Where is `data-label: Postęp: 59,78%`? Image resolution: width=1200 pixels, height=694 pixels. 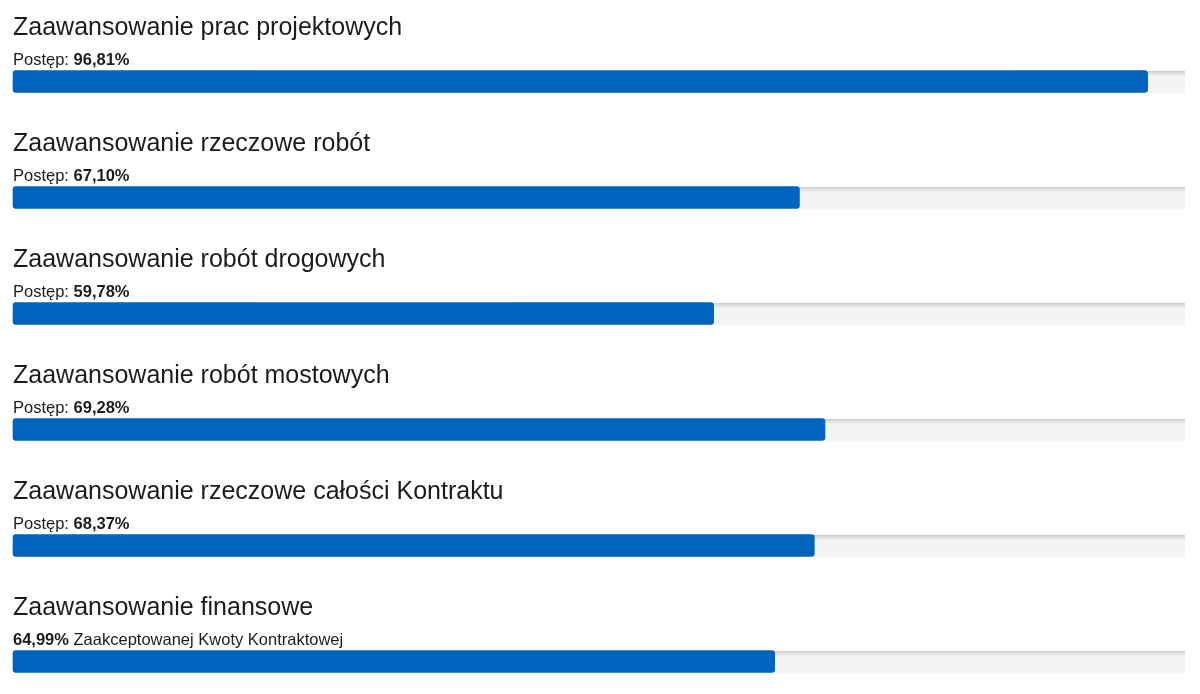
data-label: Postęp: 59,78% is located at coordinates (71, 290).